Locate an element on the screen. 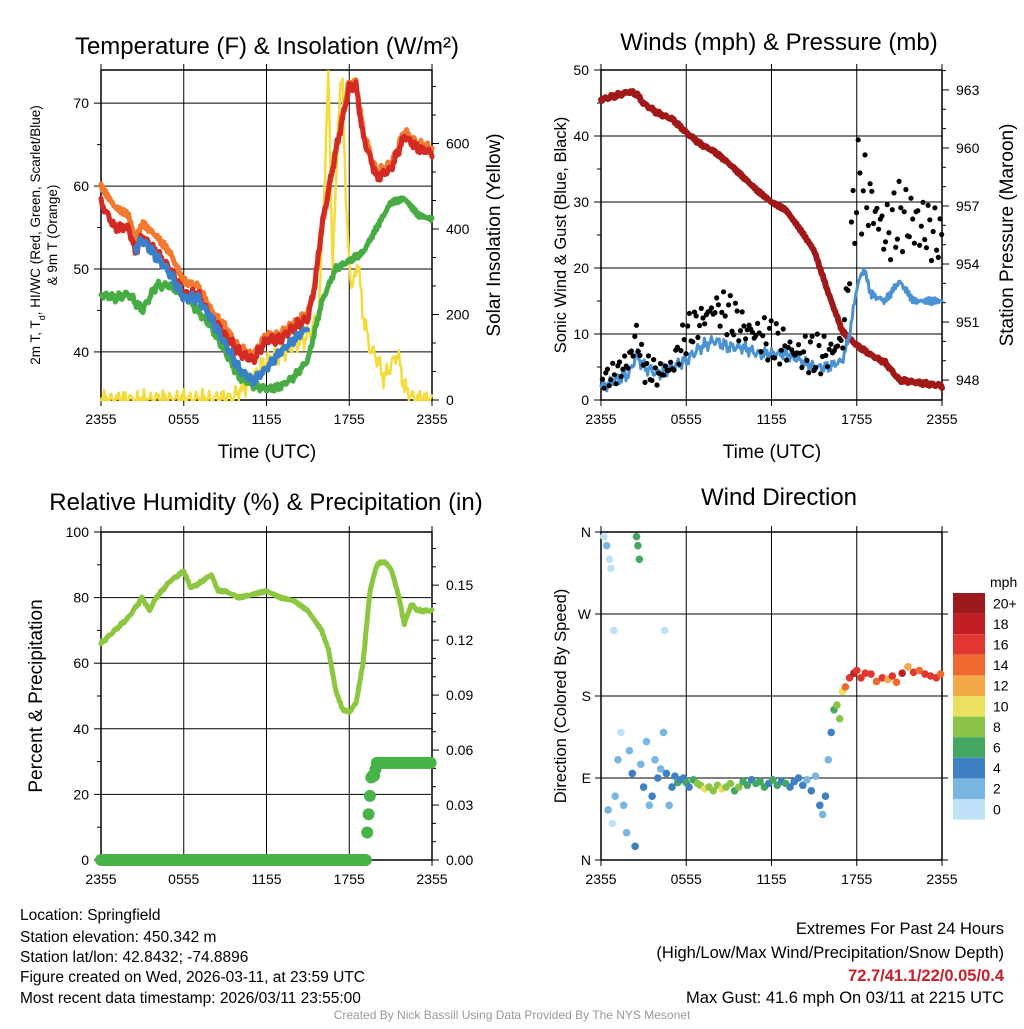 This screenshot has width=1024, height=1029. y-tick-label: 100 is located at coordinates (78, 532).